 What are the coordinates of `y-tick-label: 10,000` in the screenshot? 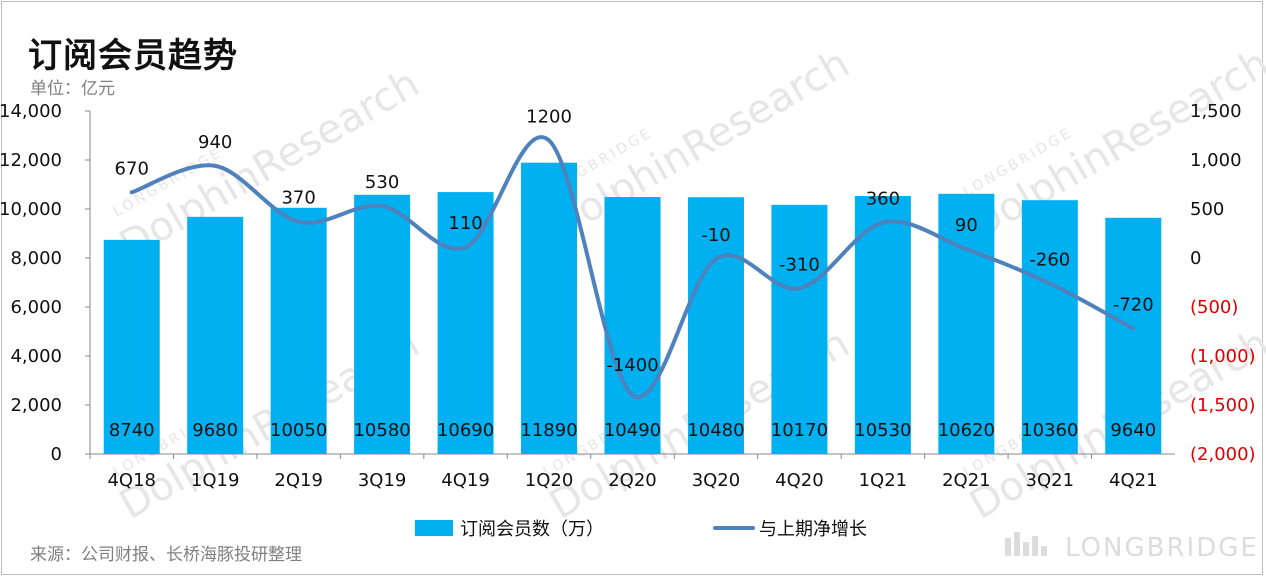 It's located at (31, 209).